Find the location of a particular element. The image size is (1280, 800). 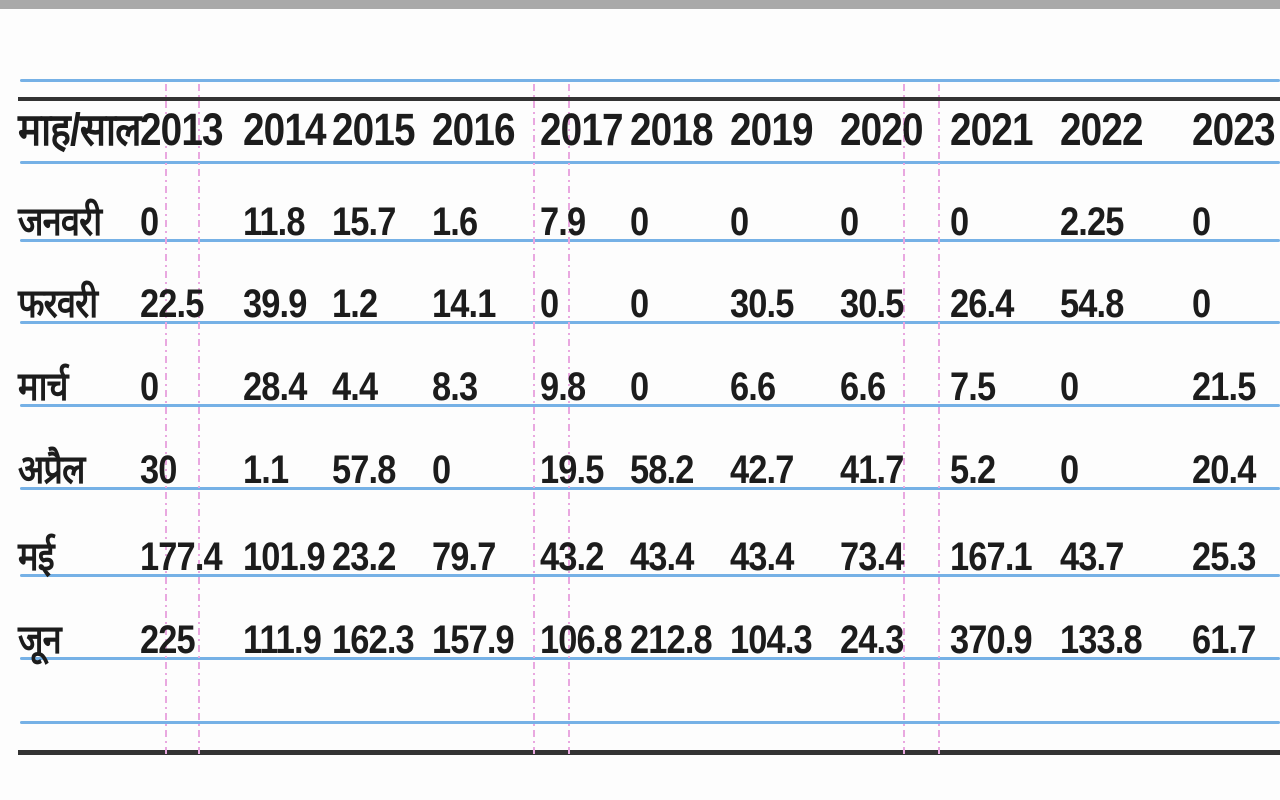

cell: 111.9 is located at coordinates (282, 640).